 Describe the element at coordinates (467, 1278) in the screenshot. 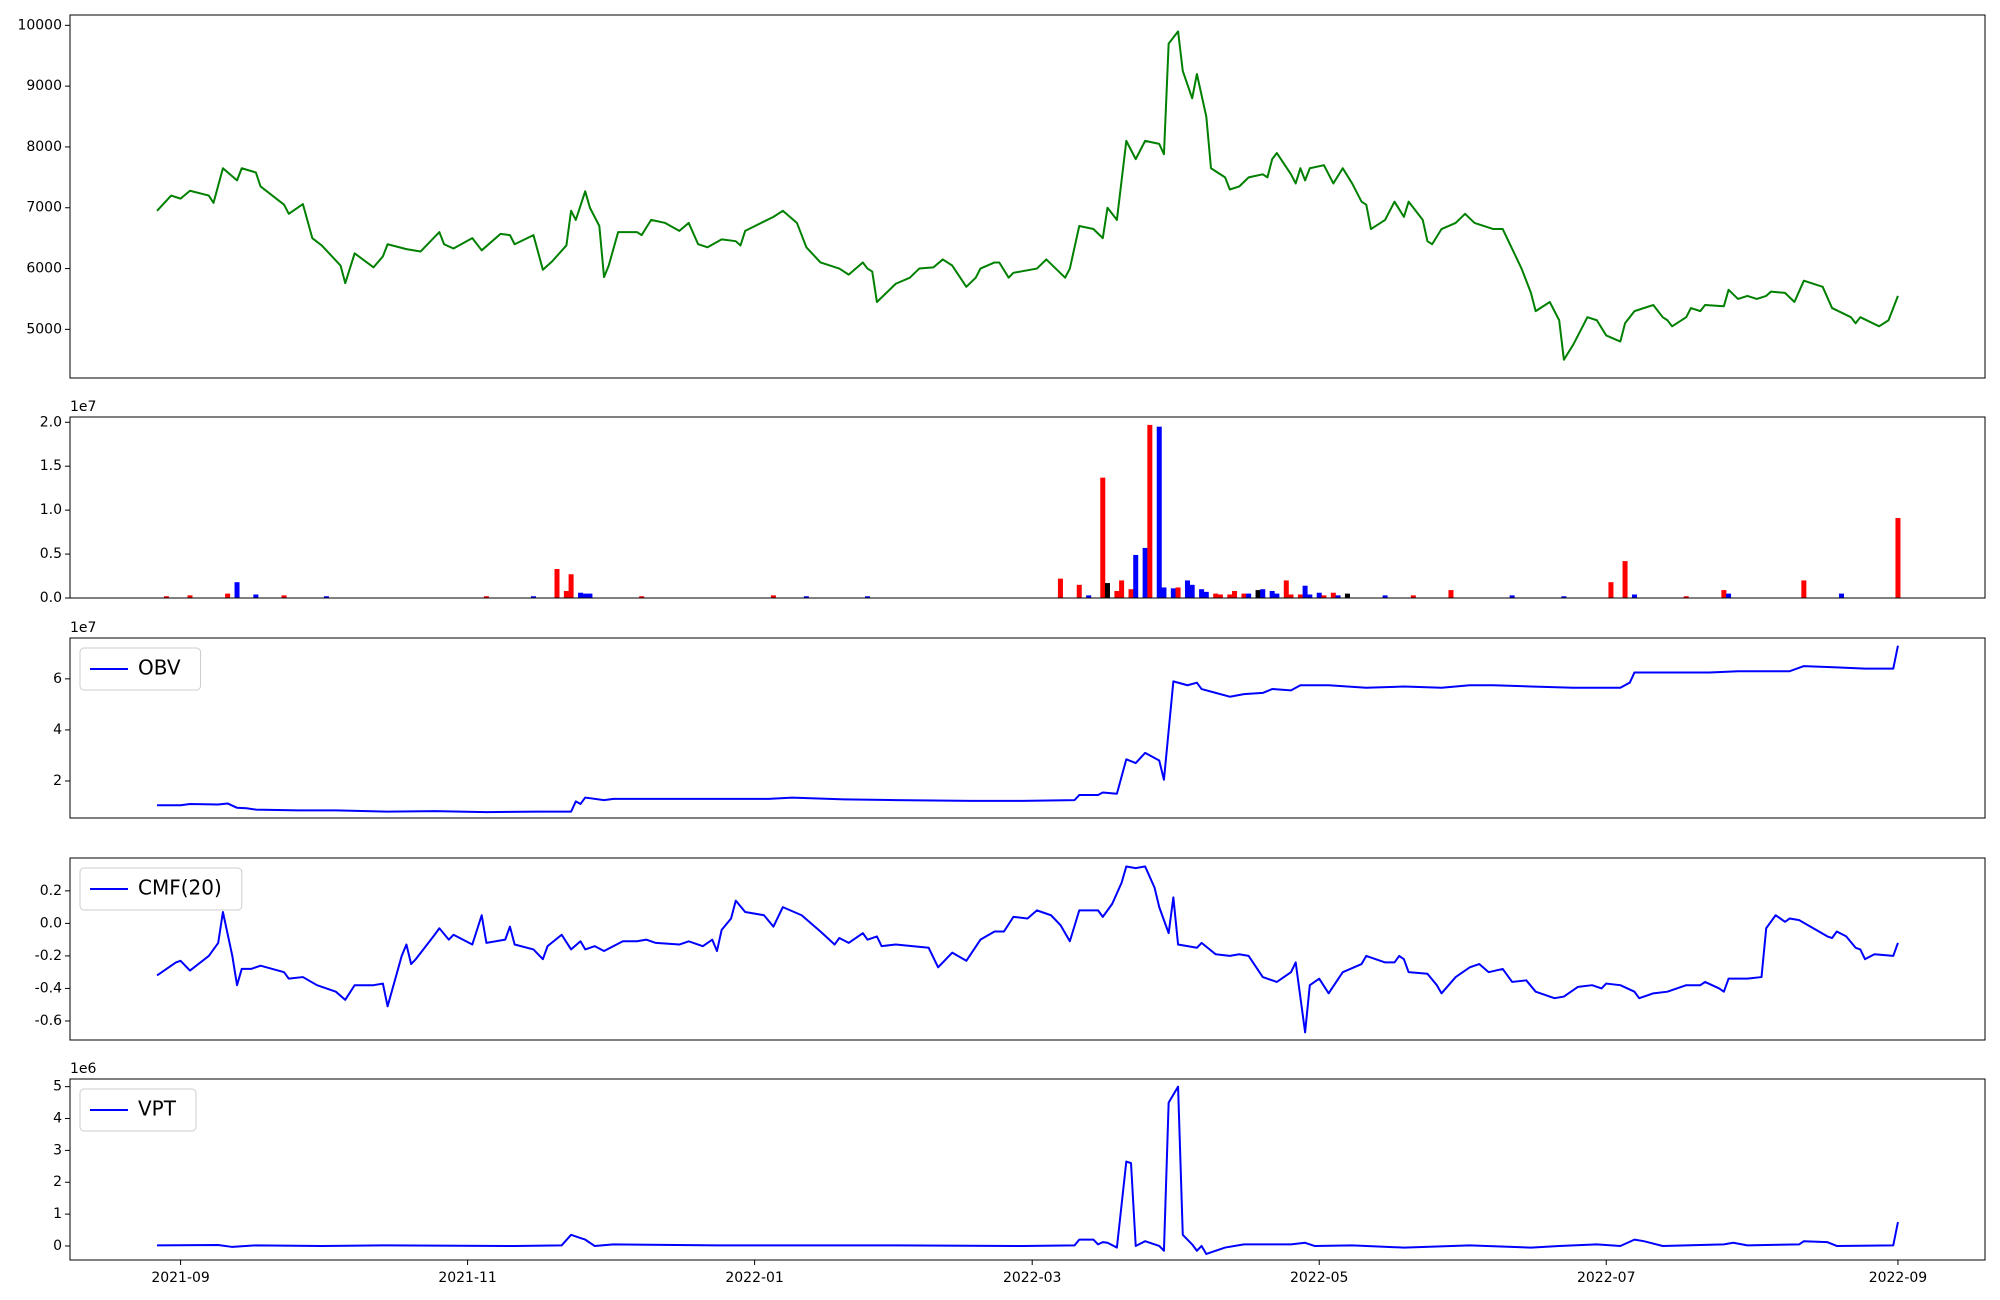

I see `x-tick-label: 2021-11` at that location.